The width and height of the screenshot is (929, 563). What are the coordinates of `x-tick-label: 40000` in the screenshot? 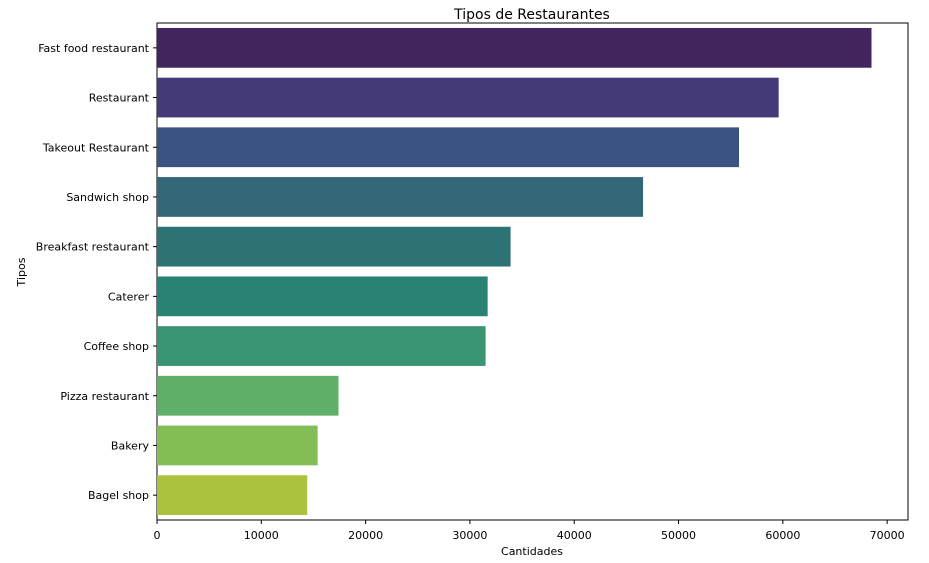 It's located at (574, 535).